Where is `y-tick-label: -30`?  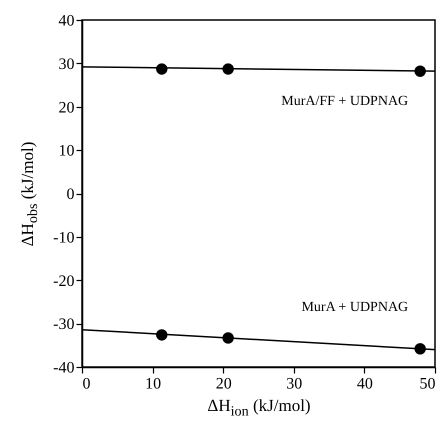 y-tick-label: -30 is located at coordinates (63, 325).